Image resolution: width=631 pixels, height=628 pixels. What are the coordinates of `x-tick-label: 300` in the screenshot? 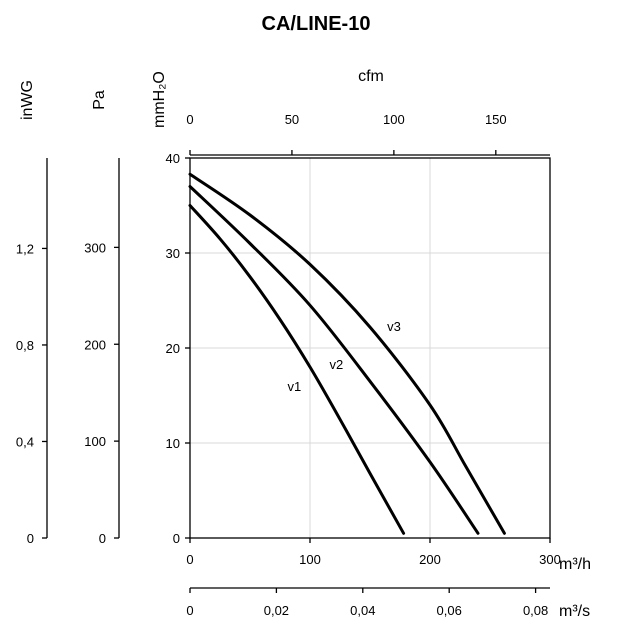 It's located at (550, 559).